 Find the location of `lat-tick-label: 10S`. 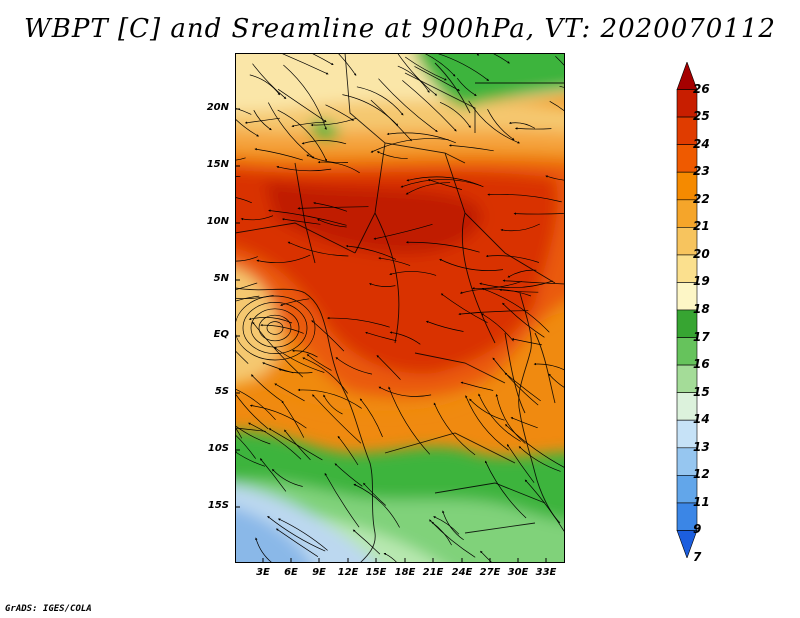

lat-tick-label: 10S is located at coordinates (218, 448).